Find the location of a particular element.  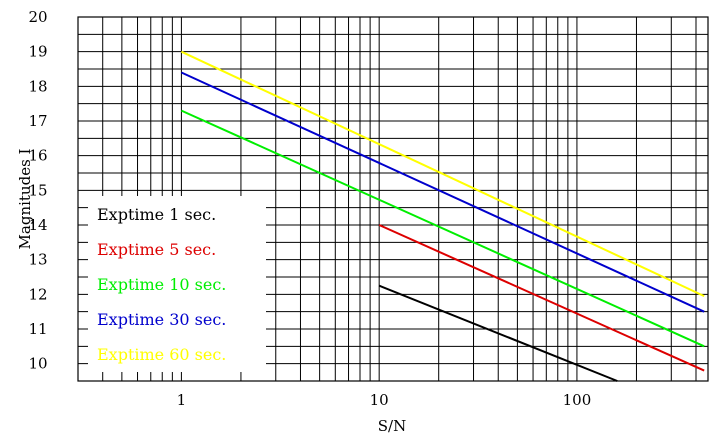

x-axis-title: S/N is located at coordinates (392, 426).